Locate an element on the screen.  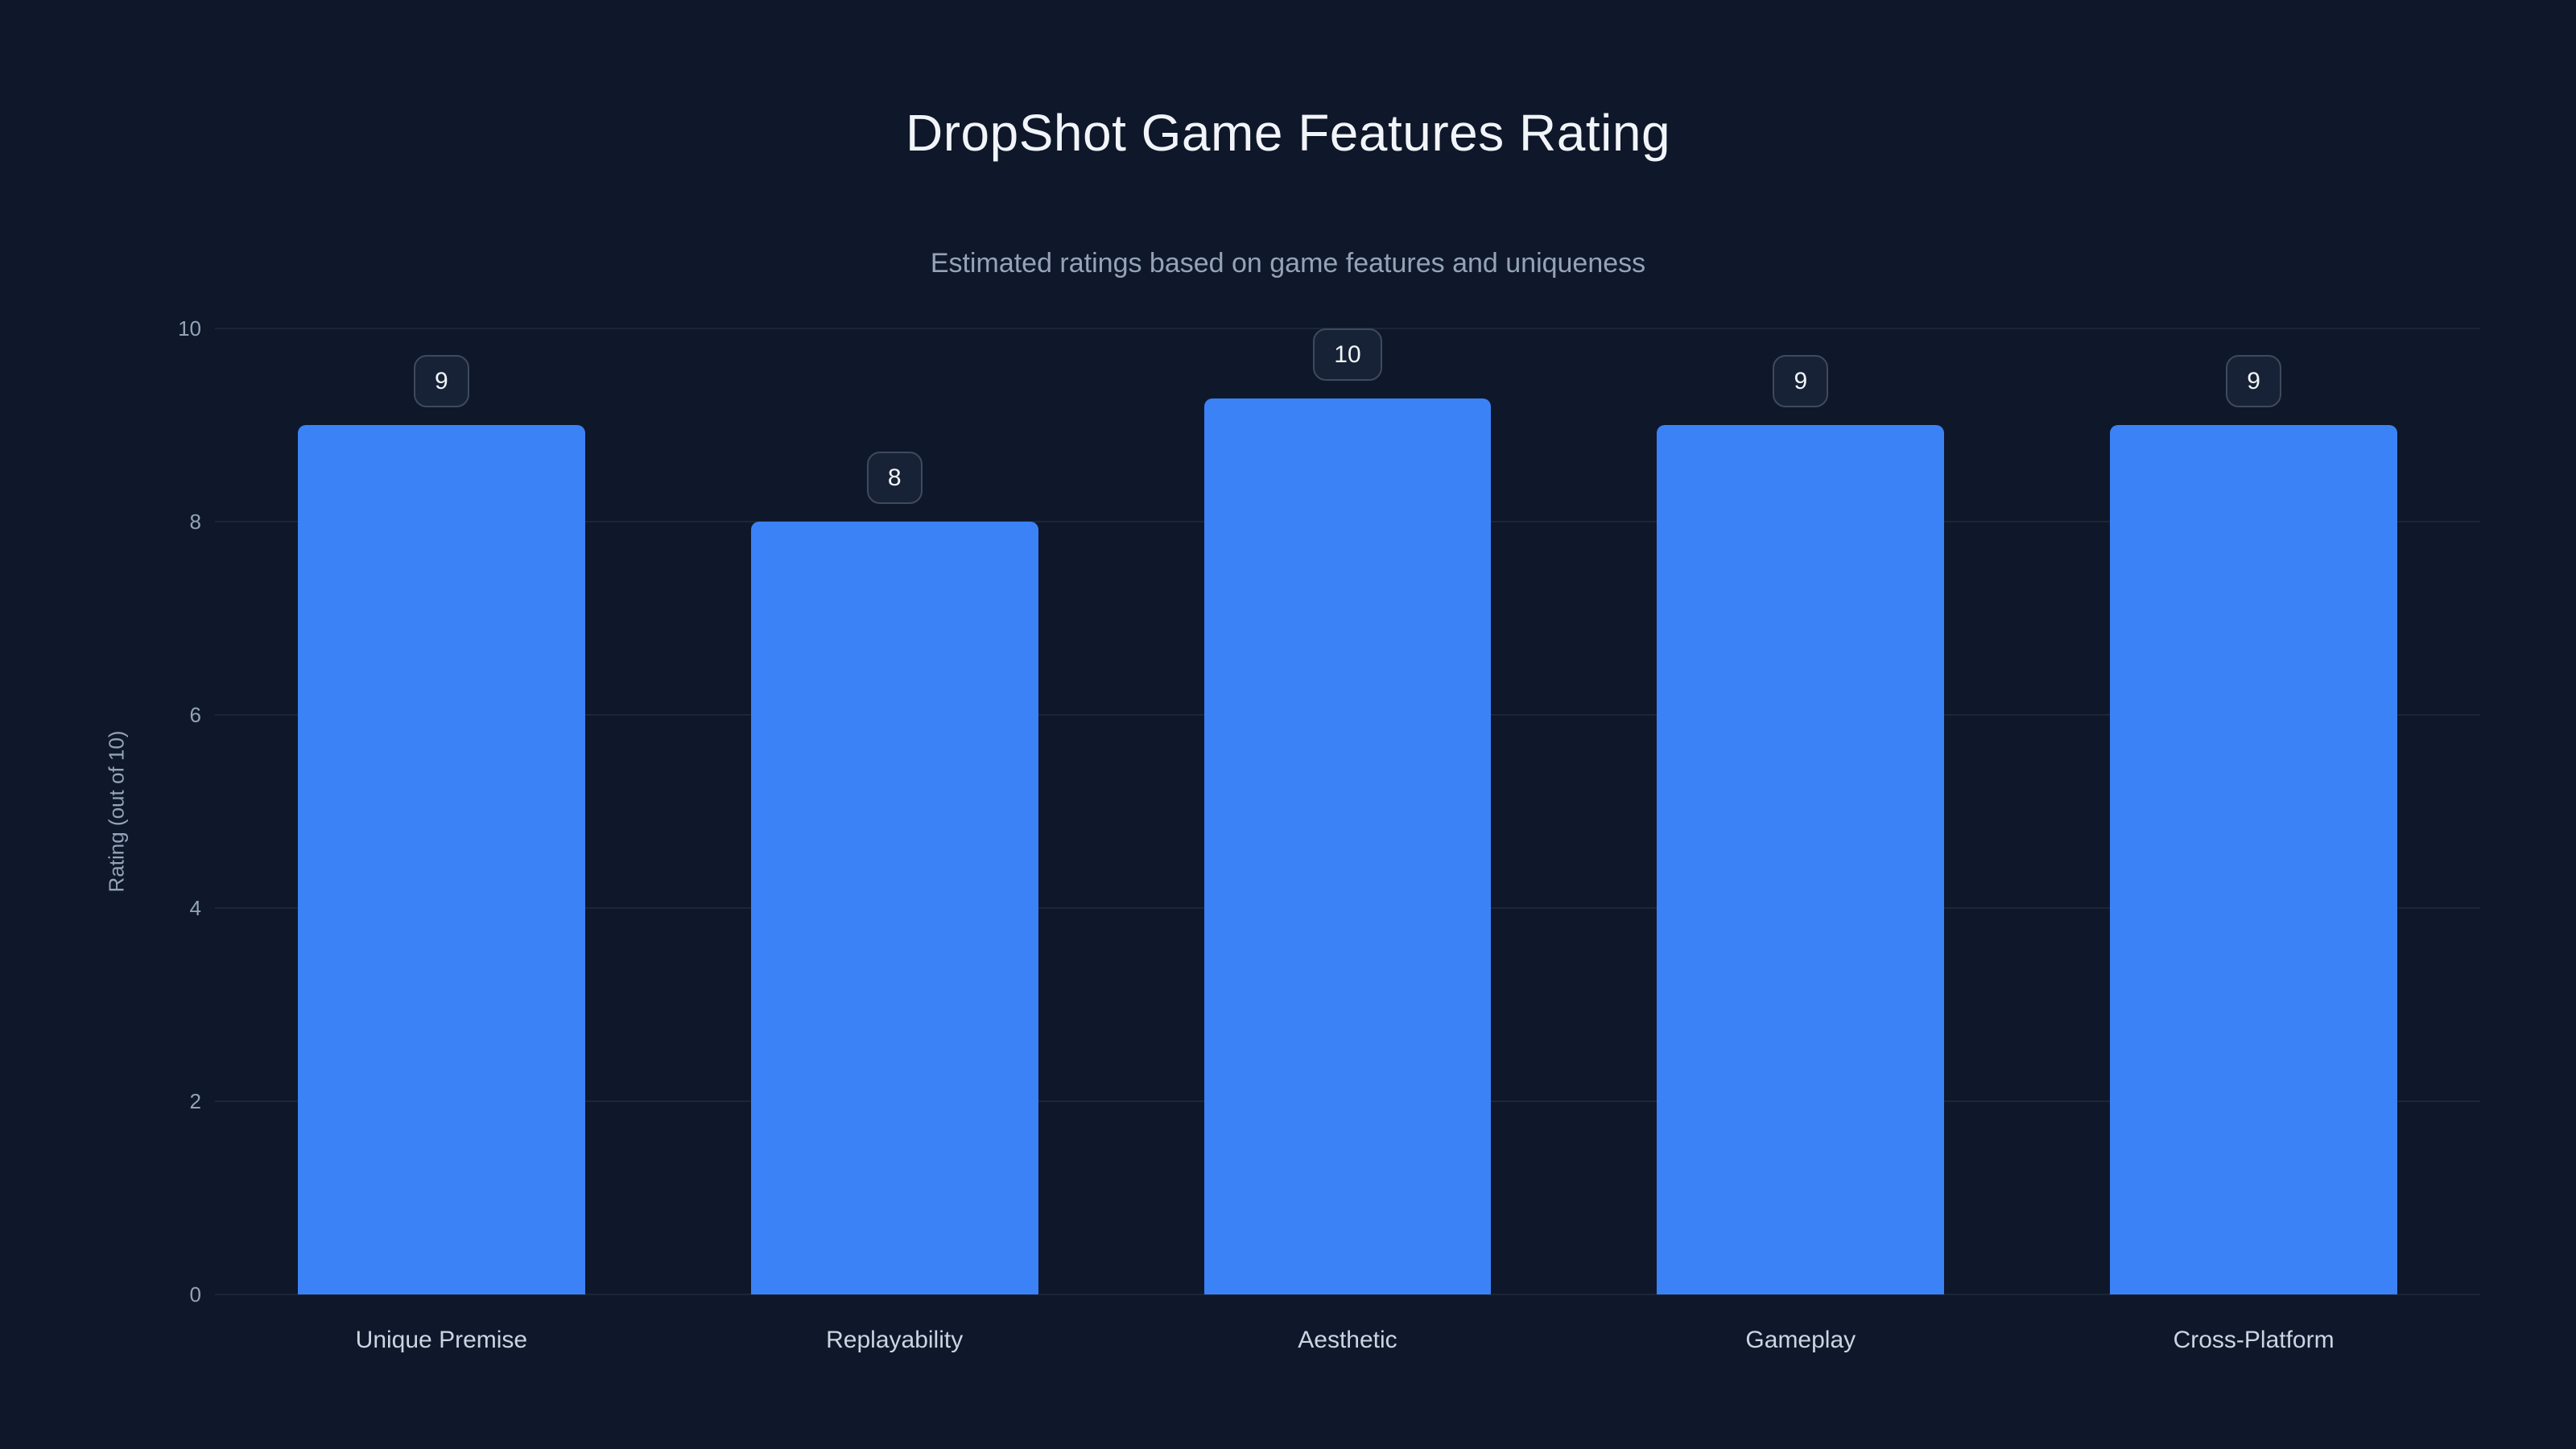
x-category-label: Cross-Platform is located at coordinates (2253, 1340).